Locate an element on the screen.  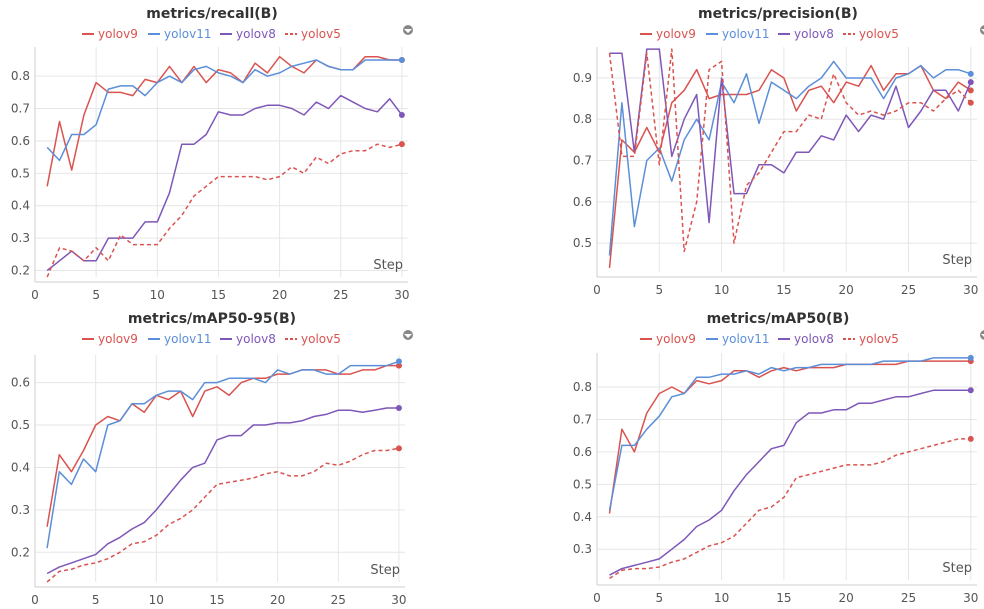
y-tick-label: 0.5 is located at coordinates (20, 173).